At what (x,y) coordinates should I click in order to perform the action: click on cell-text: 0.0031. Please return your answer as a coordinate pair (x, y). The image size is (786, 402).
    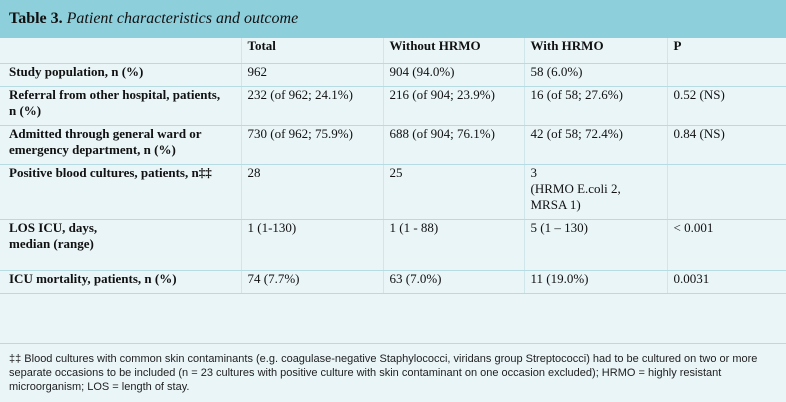
    Looking at the image, I should click on (691, 278).